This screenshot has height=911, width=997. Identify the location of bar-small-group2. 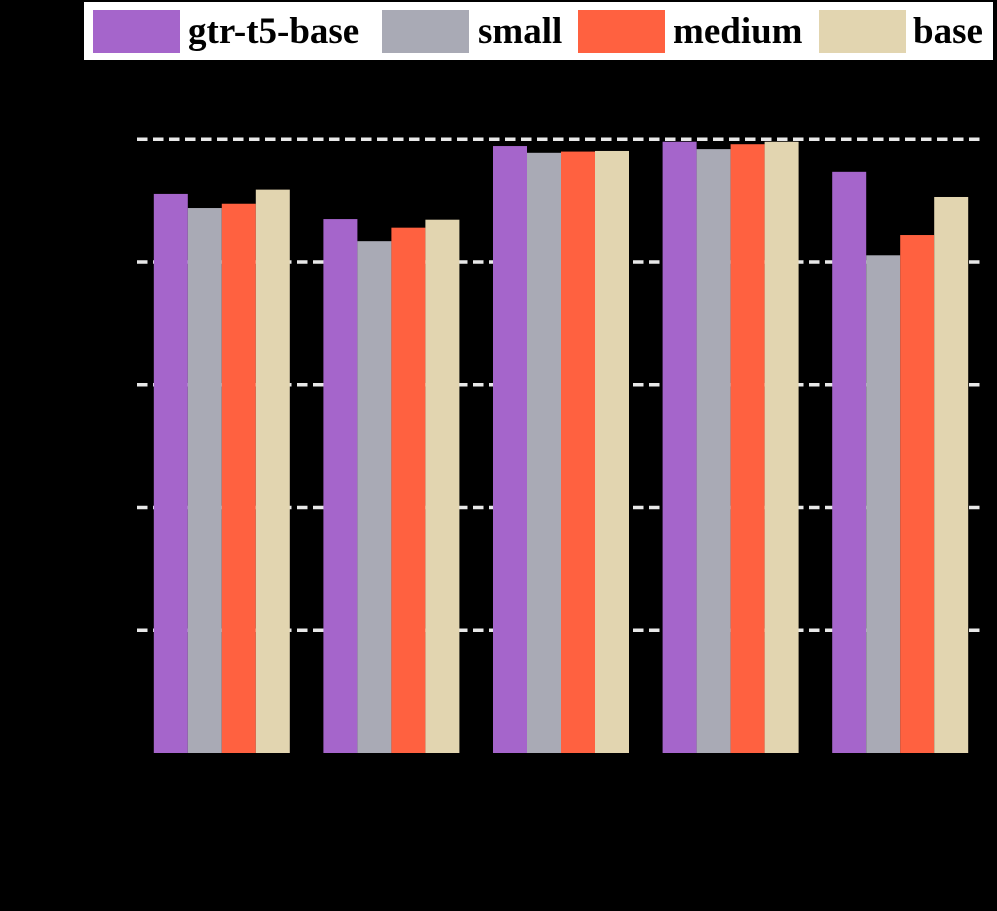
(374, 497).